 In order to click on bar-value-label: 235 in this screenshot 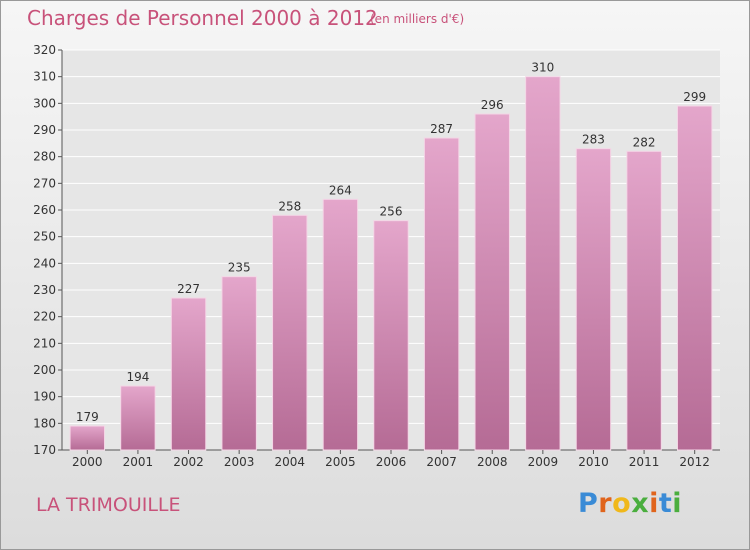, I will do `click(239, 268)`.